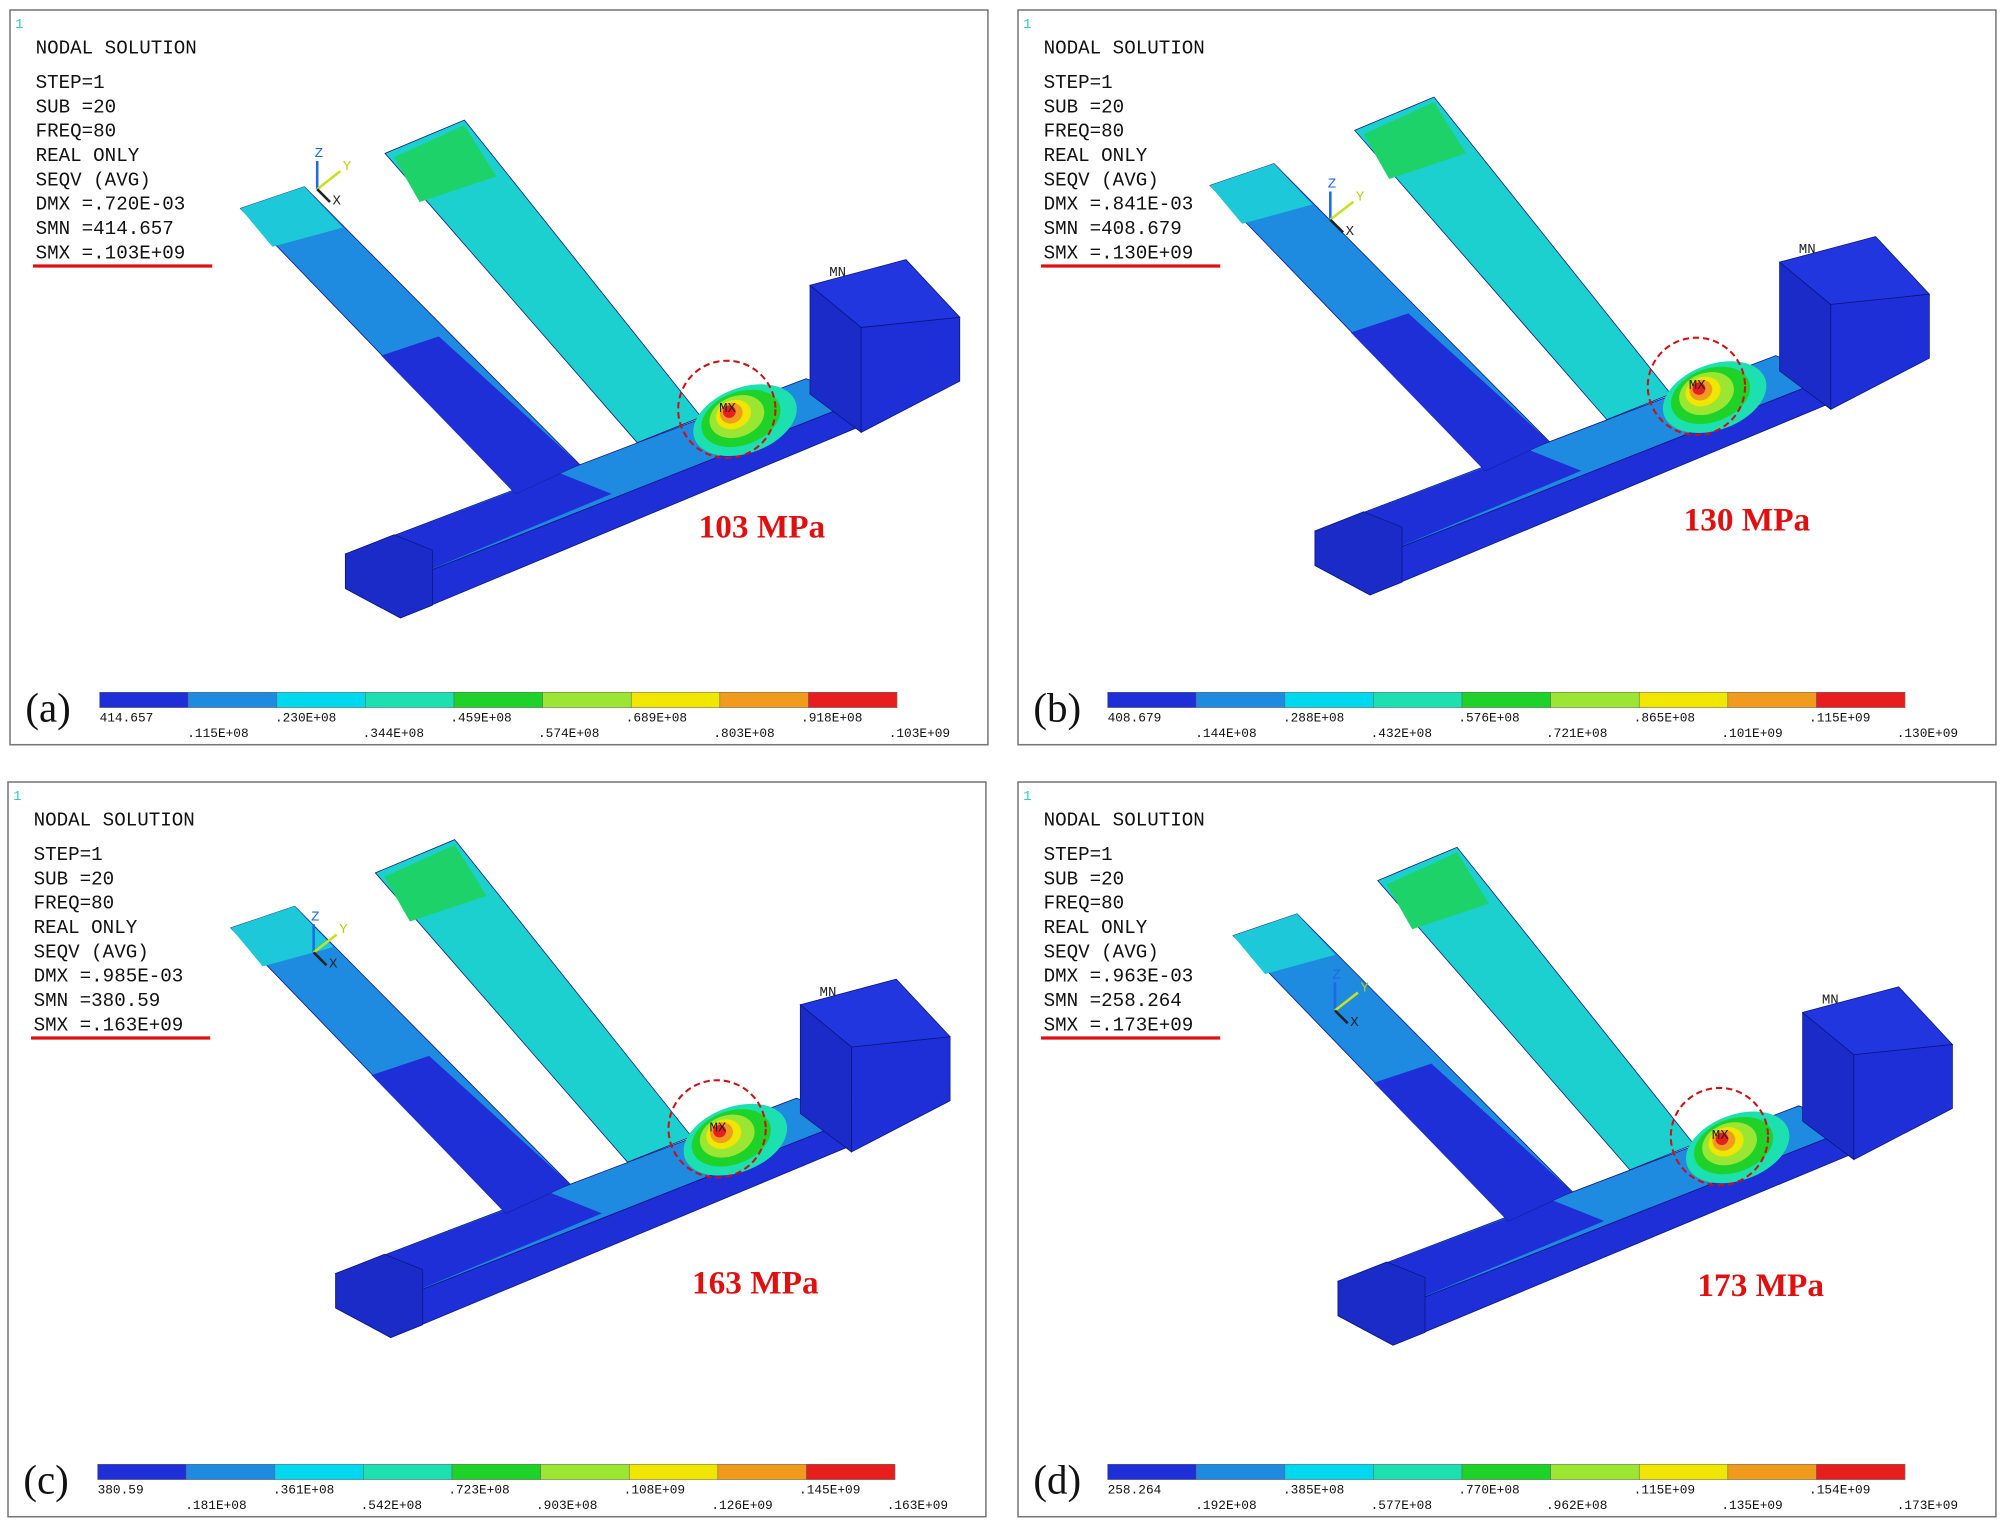  I want to click on legend-label: .723E+08, so click(478, 1490).